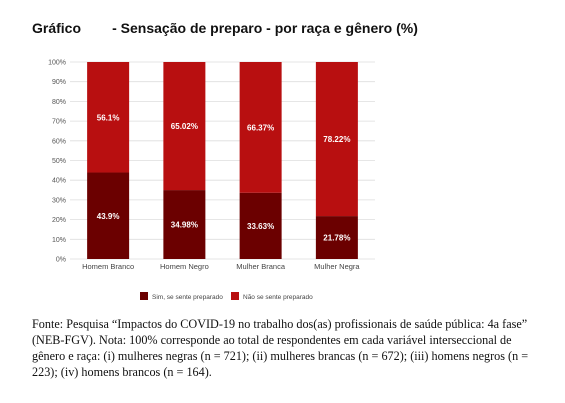 This screenshot has height=403, width=565. What do you see at coordinates (59, 200) in the screenshot?
I see `y-tick-label: 30%` at bounding box center [59, 200].